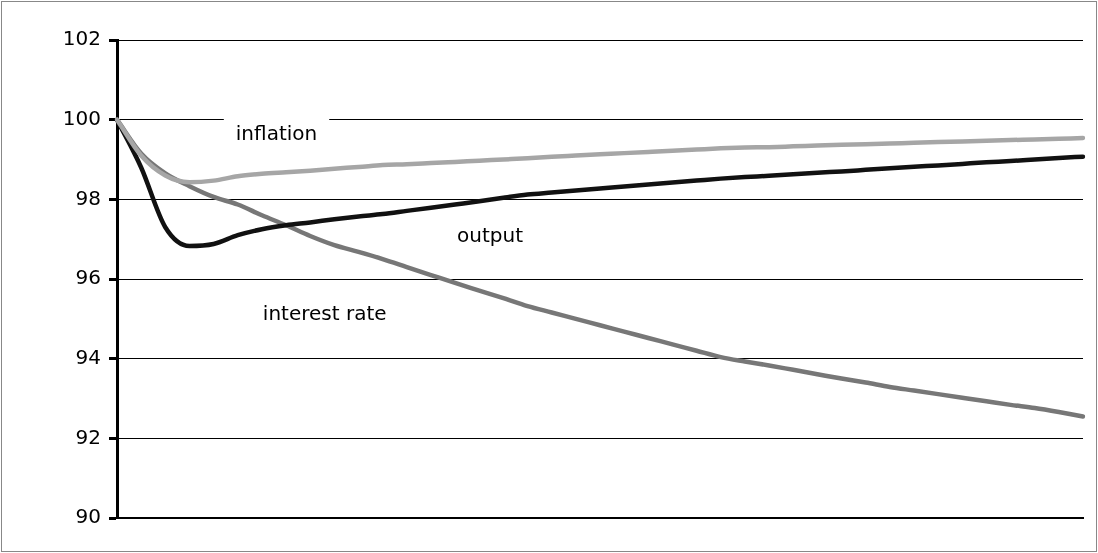 Image resolution: width=1098 pixels, height=553 pixels. Describe the element at coordinates (81, 38) in the screenshot. I see `y-tick-label: 102` at that location.